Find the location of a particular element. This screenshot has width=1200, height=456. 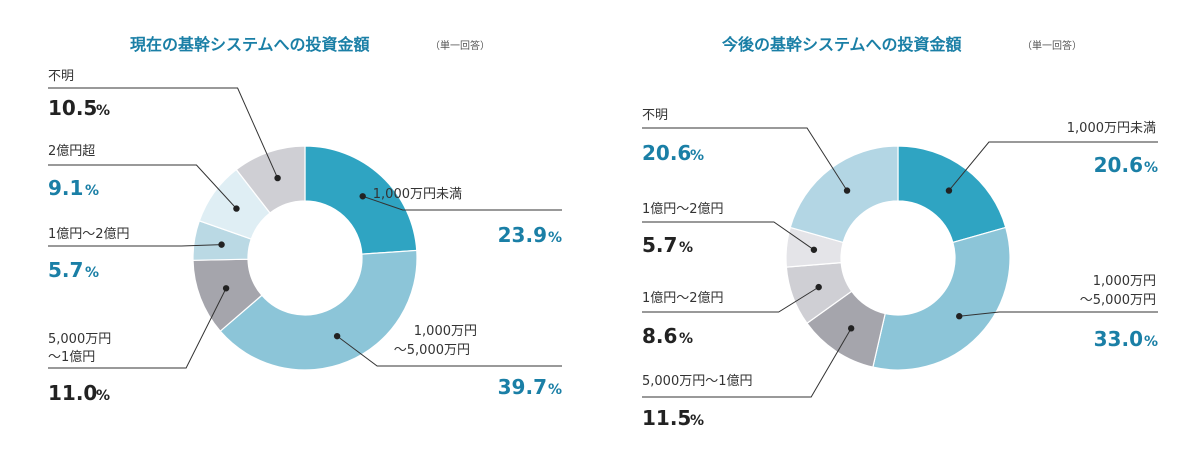

slice-value: 23.9 is located at coordinates (522, 235).